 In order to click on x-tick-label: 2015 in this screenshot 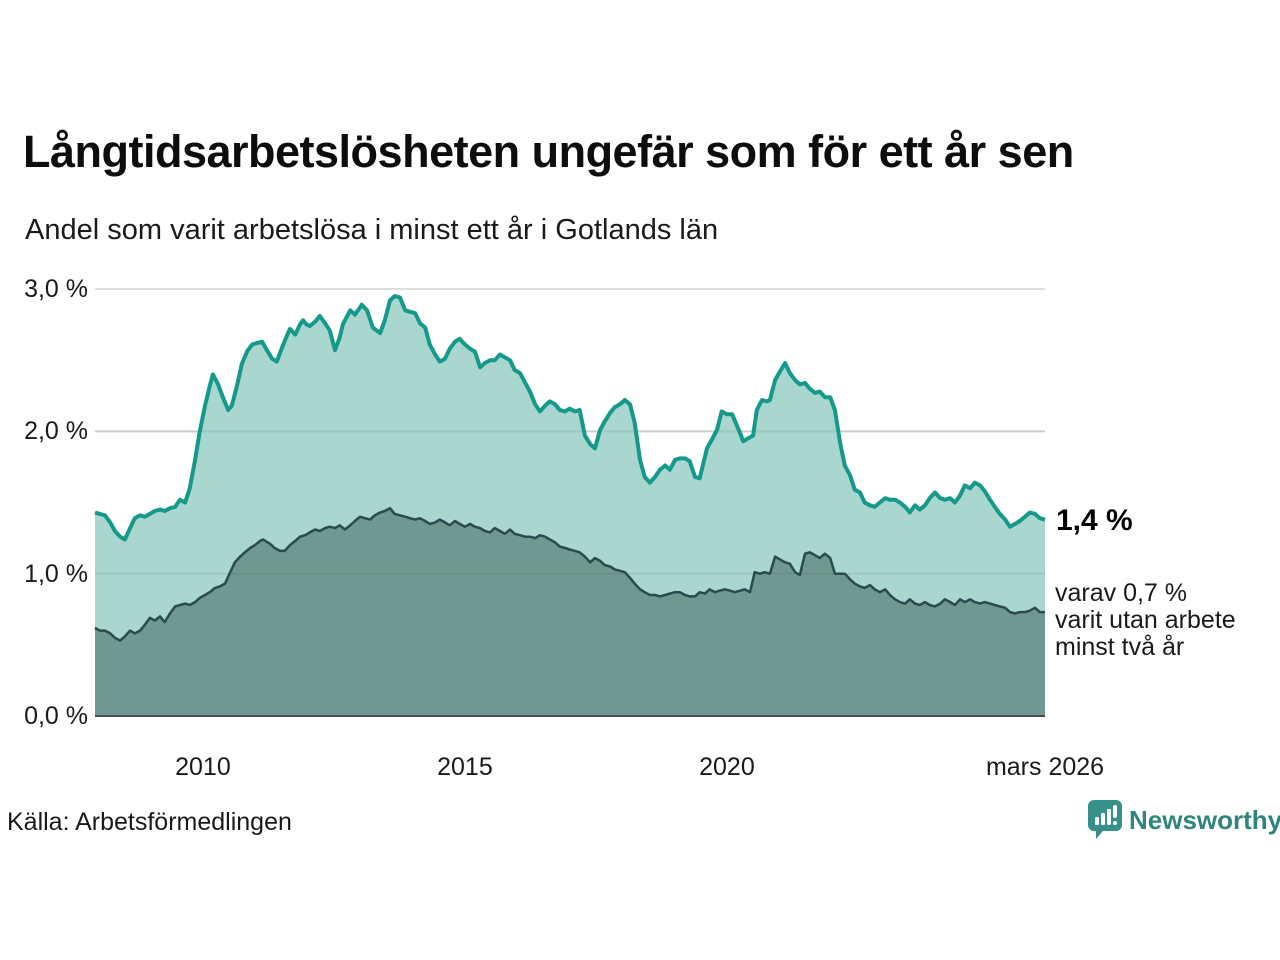, I will do `click(465, 767)`.